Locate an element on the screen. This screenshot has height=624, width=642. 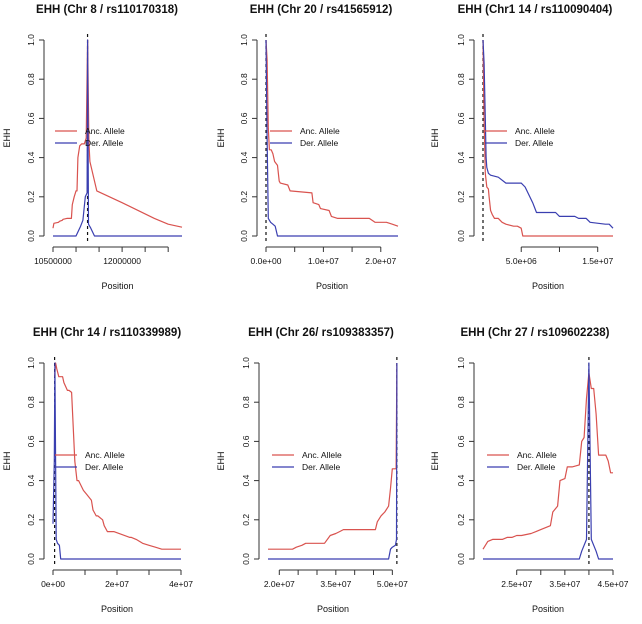
x-tick-label: 2e+07 is located at coordinates (117, 584).